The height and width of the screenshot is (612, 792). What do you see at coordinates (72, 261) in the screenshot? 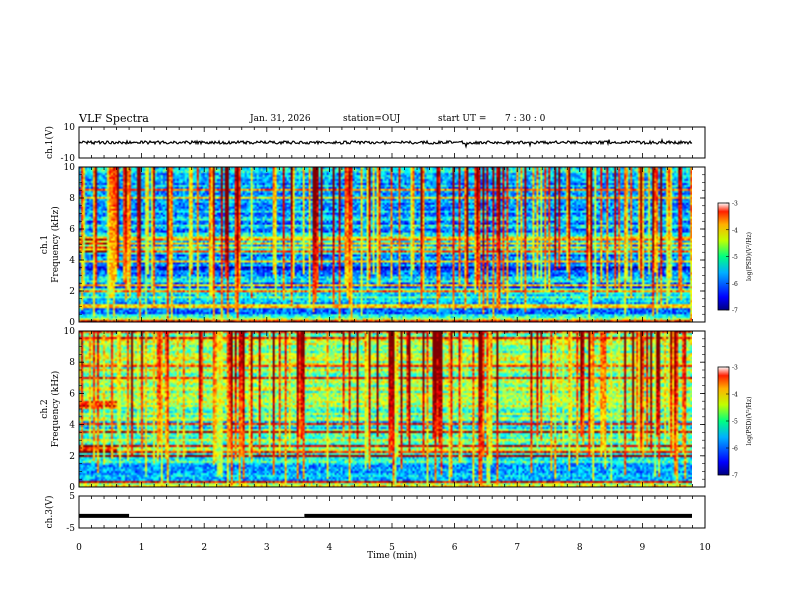
I see `ch1-spectrogram-ytick-label: 4` at bounding box center [72, 261].